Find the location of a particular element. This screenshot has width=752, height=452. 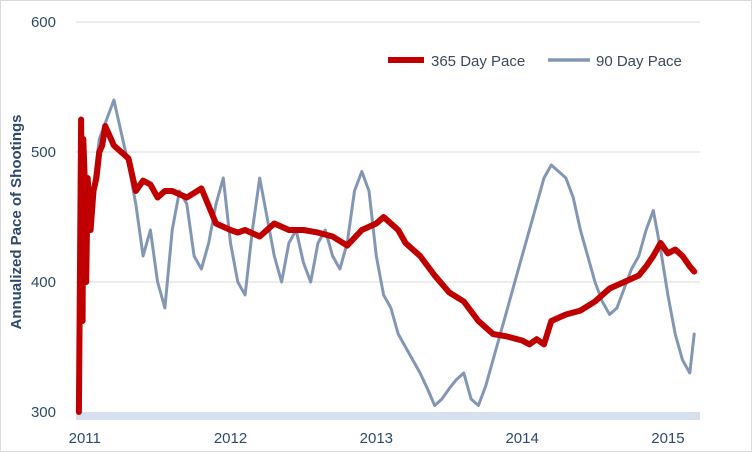

x-tick-label: 2012 is located at coordinates (230, 438).